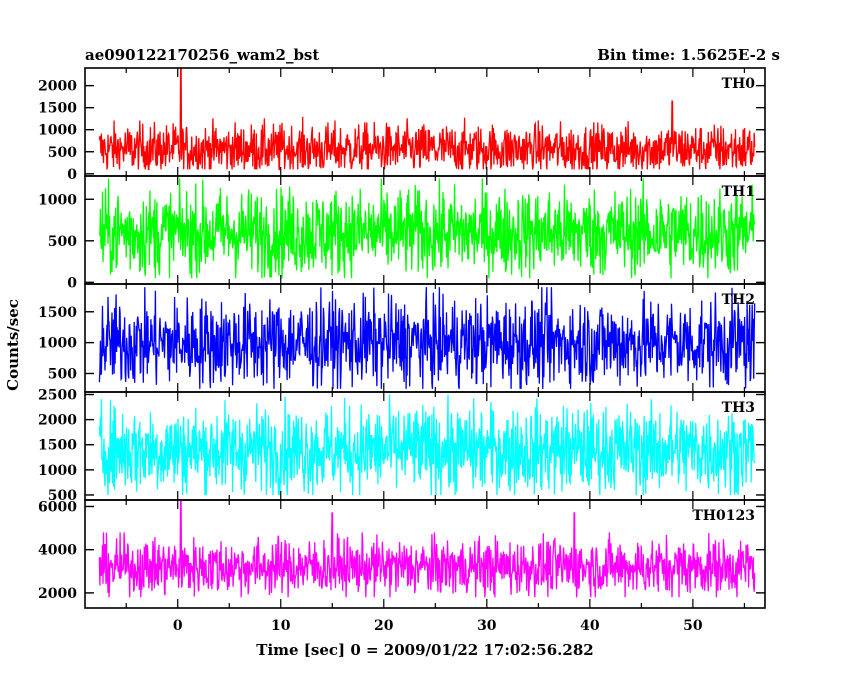 This screenshot has height=685, width=850. I want to click on panel-frame, so click(425, 554).